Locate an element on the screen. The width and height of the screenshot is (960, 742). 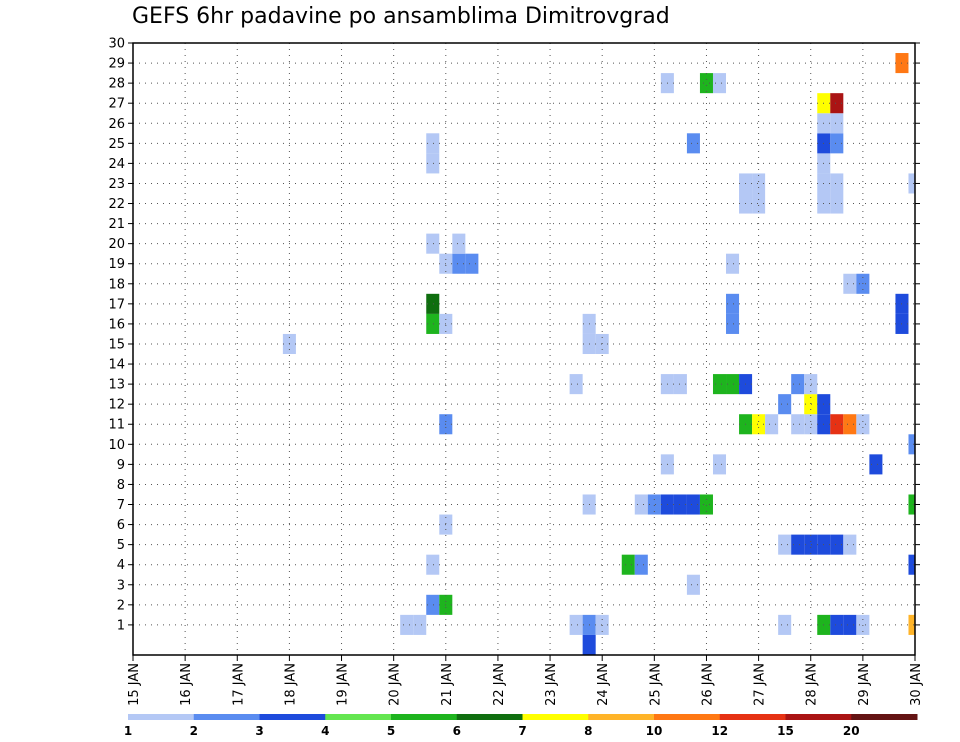
legend-label: 7 is located at coordinates (522, 731).